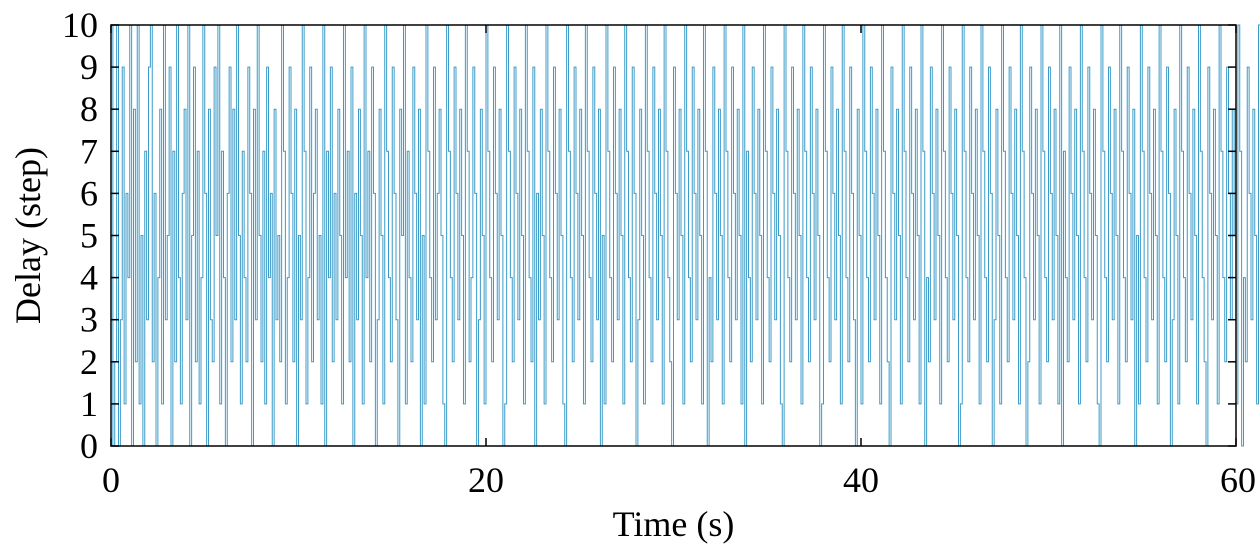  I want to click on y-tick-label: 9, so click(89, 67).